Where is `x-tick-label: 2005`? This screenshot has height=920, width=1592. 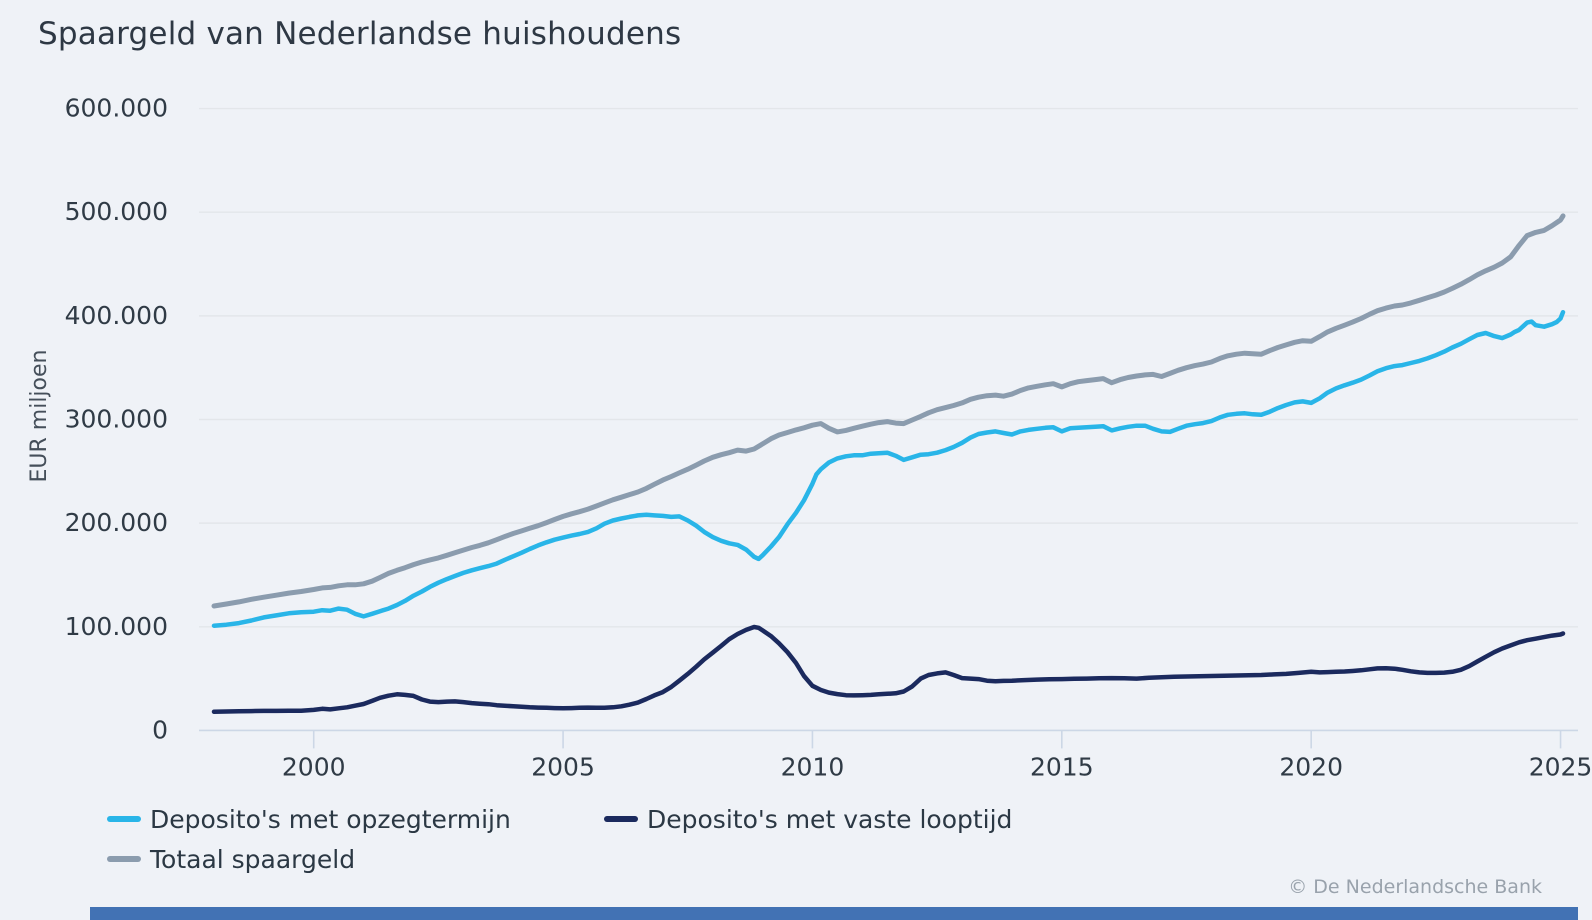
x-tick-label: 2005 is located at coordinates (563, 766).